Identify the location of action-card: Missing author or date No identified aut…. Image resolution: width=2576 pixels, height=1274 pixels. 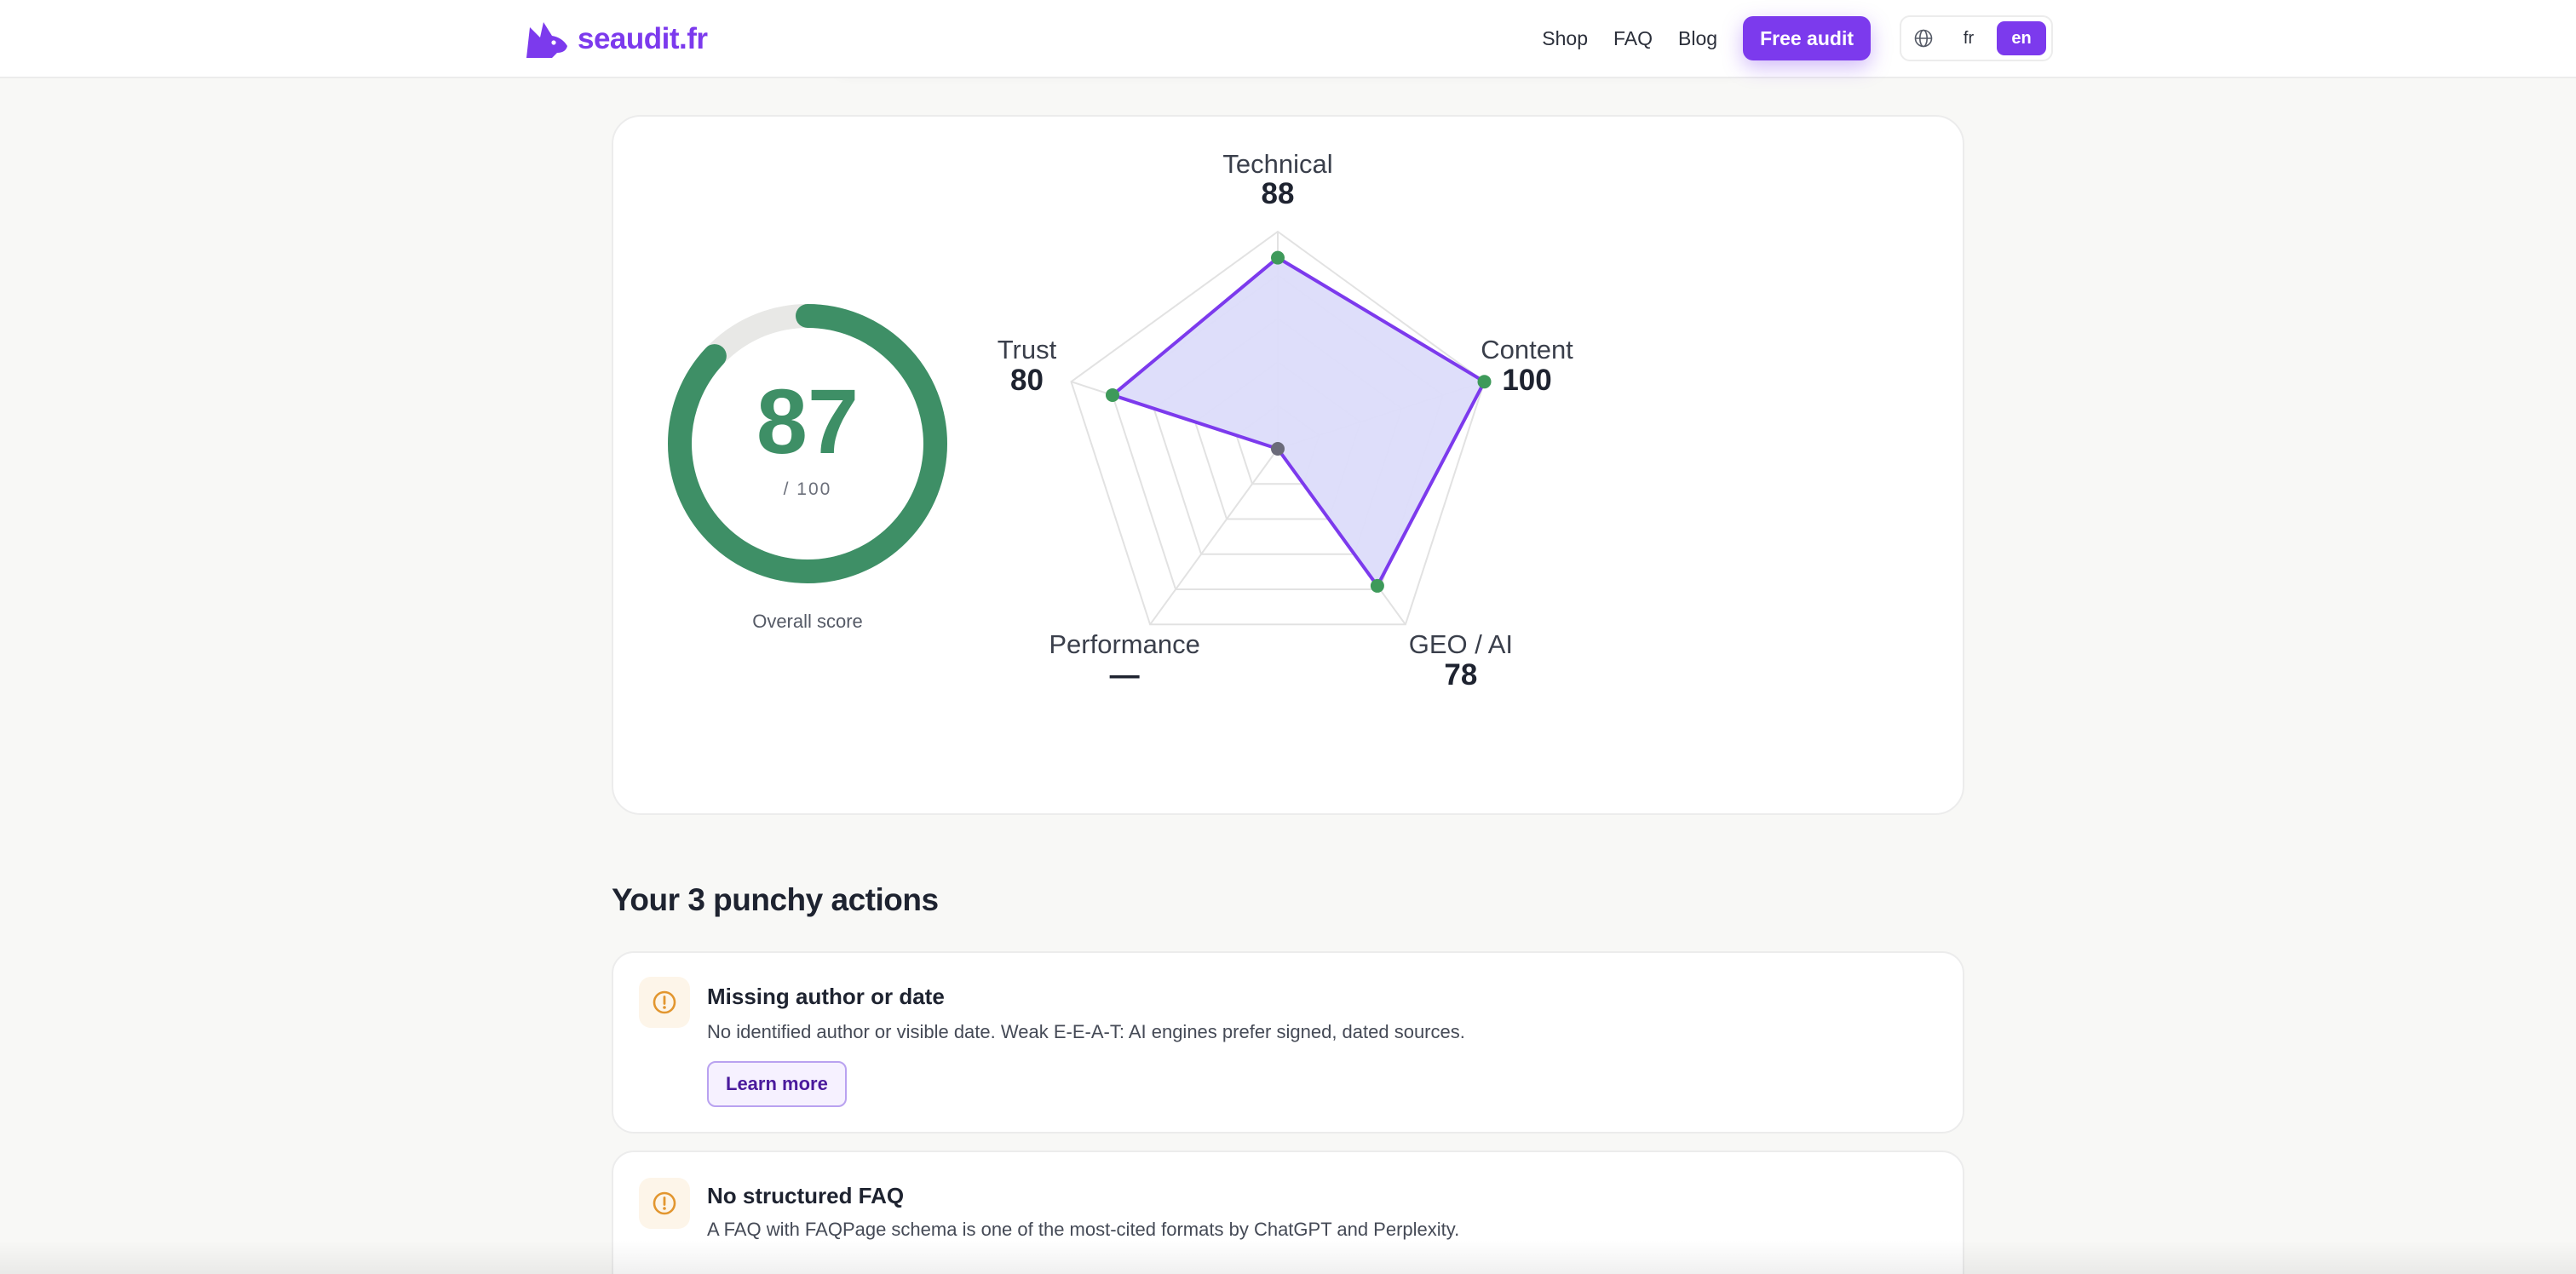
(1288, 1042).